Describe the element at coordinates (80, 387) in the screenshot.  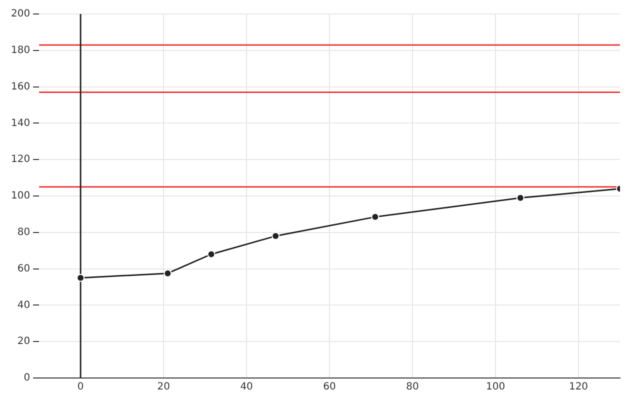
I see `x-tick-label: 0` at that location.